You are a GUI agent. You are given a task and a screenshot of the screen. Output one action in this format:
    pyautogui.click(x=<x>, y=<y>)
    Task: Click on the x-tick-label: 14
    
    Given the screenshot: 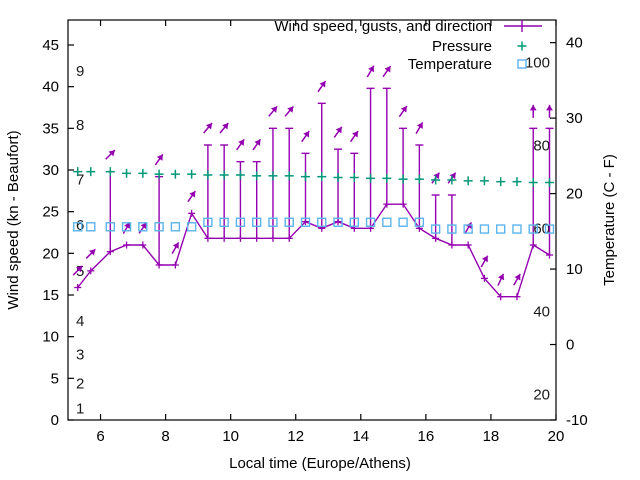 What is the action you would take?
    pyautogui.click(x=360, y=436)
    